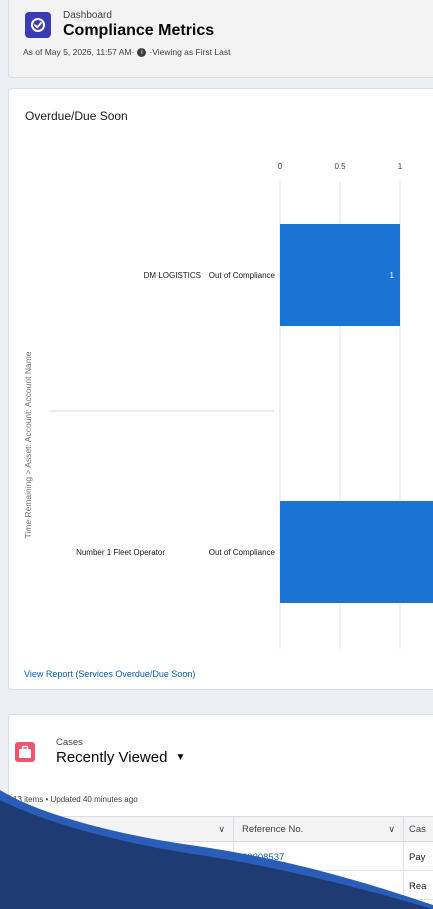 The height and width of the screenshot is (909, 433). What do you see at coordinates (121, 829) in the screenshot?
I see `column-header-case: Case ∨` at bounding box center [121, 829].